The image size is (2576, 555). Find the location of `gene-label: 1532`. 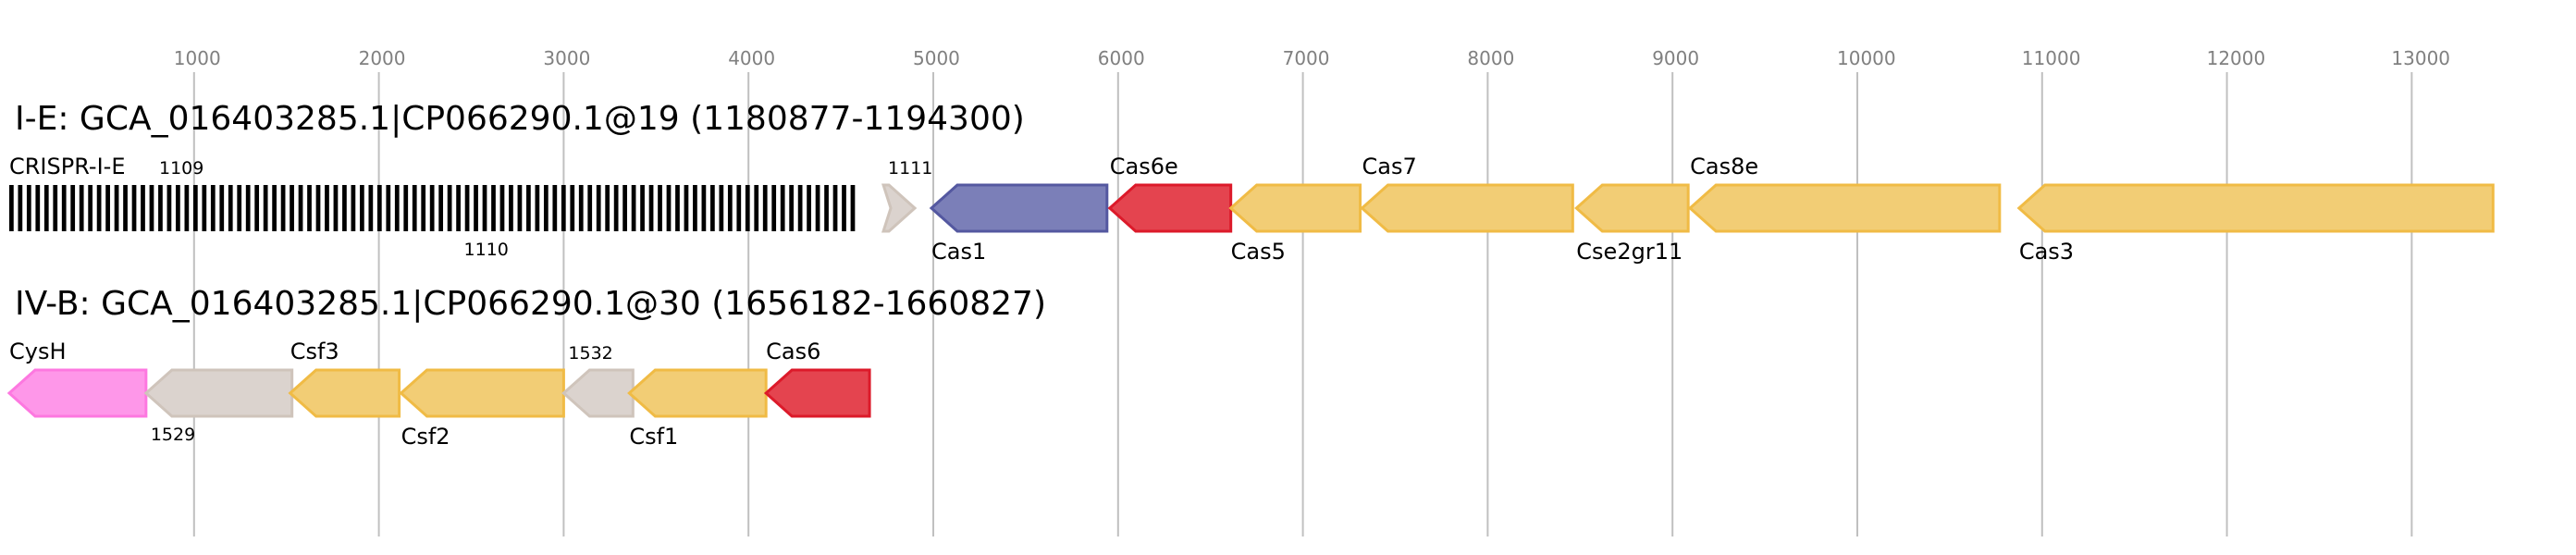

gene-label: 1532 is located at coordinates (590, 354).